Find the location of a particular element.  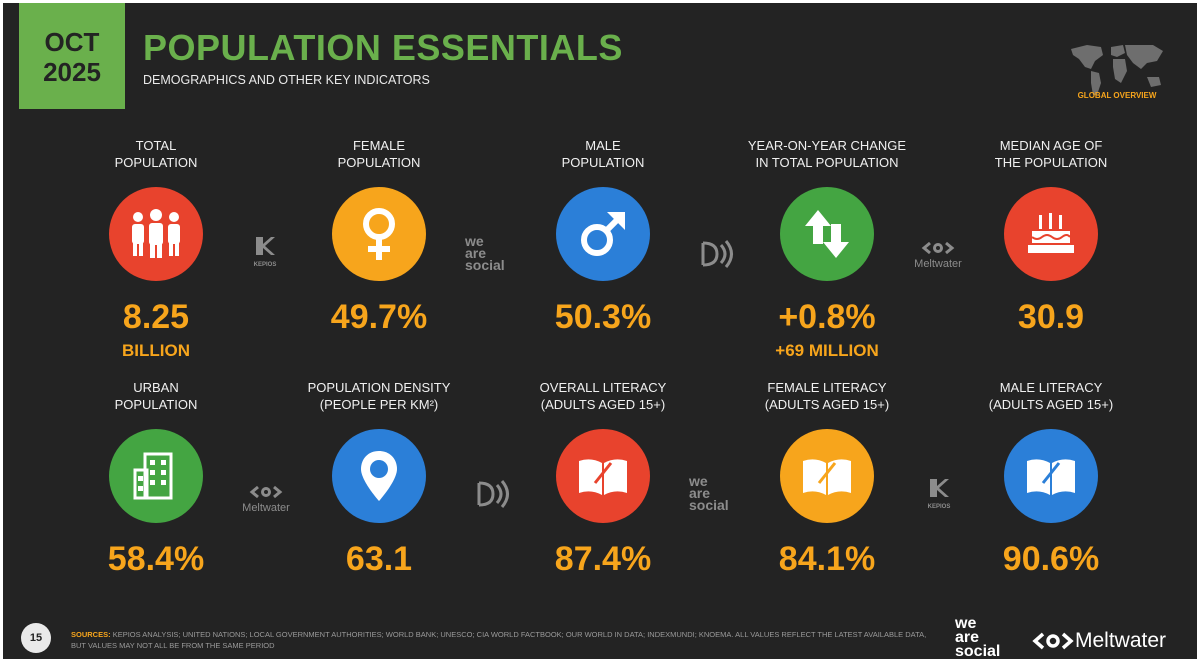

world-map-icon is located at coordinates (1117, 70).